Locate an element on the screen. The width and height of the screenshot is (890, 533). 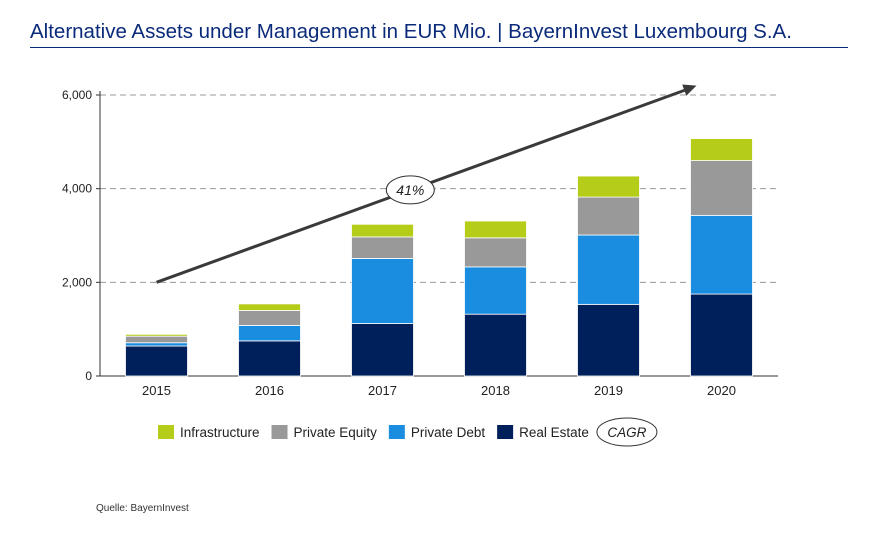
legend-label: Infrastructure is located at coordinates (220, 432).